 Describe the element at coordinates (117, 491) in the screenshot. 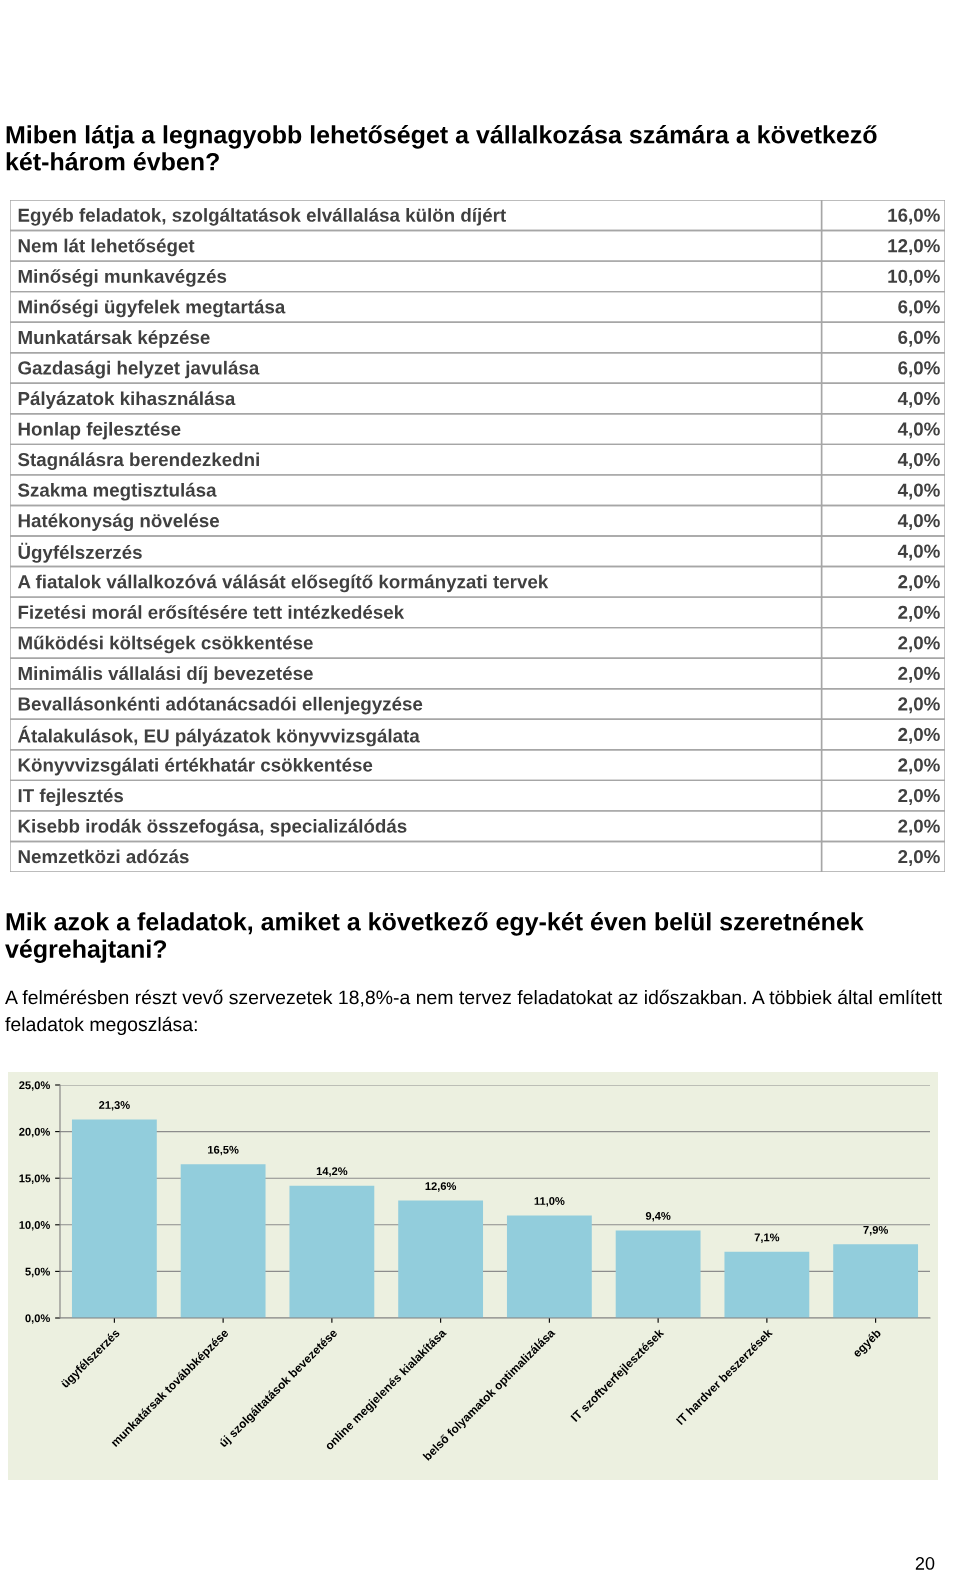

I see `category-label: Szakma megtisztulása` at that location.